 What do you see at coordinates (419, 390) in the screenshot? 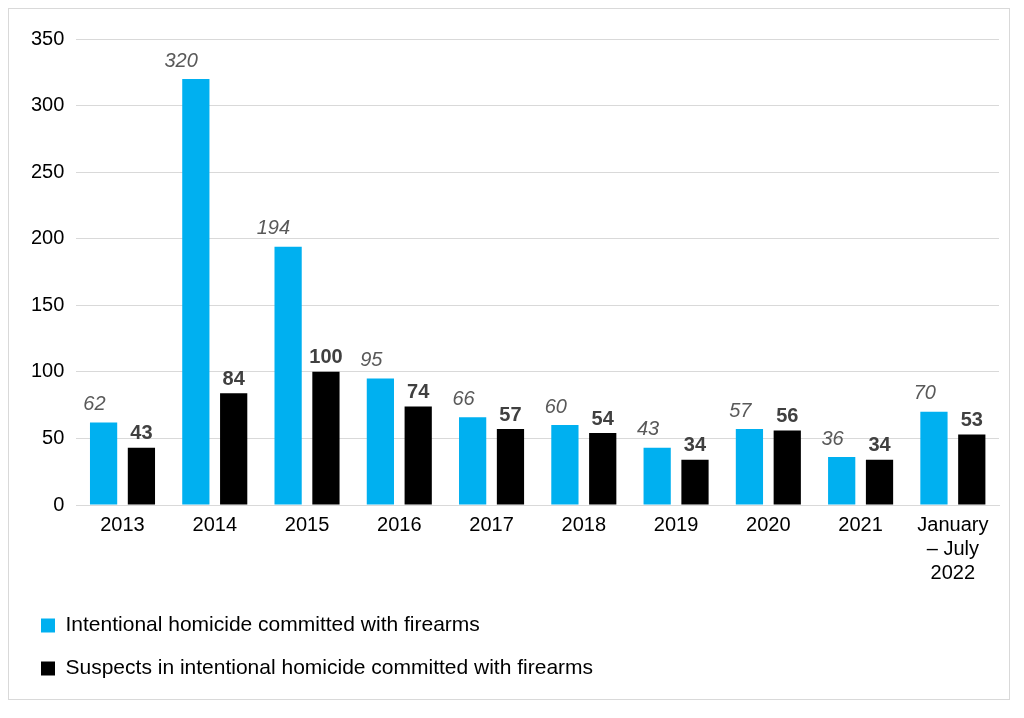
I see `data-label: 74` at bounding box center [419, 390].